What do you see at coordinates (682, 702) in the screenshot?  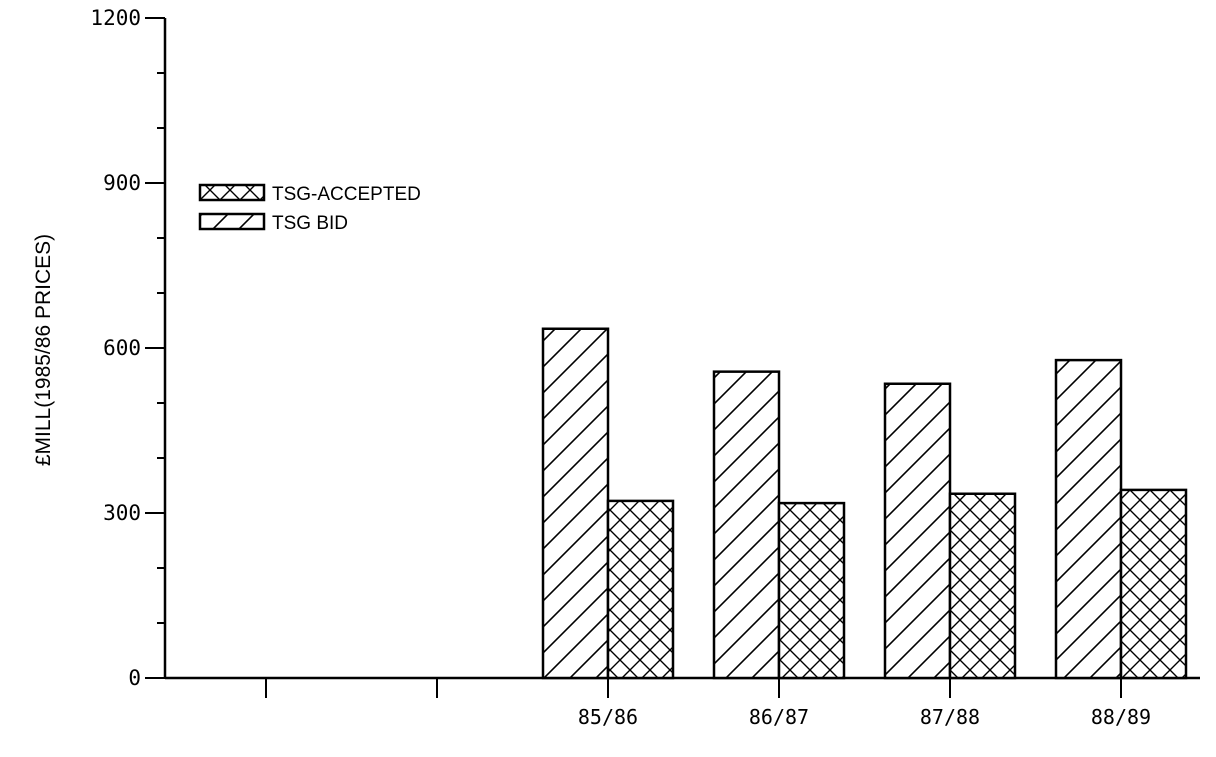 I see `x-axis: 85/86 86/87 87/88 88/89` at bounding box center [682, 702].